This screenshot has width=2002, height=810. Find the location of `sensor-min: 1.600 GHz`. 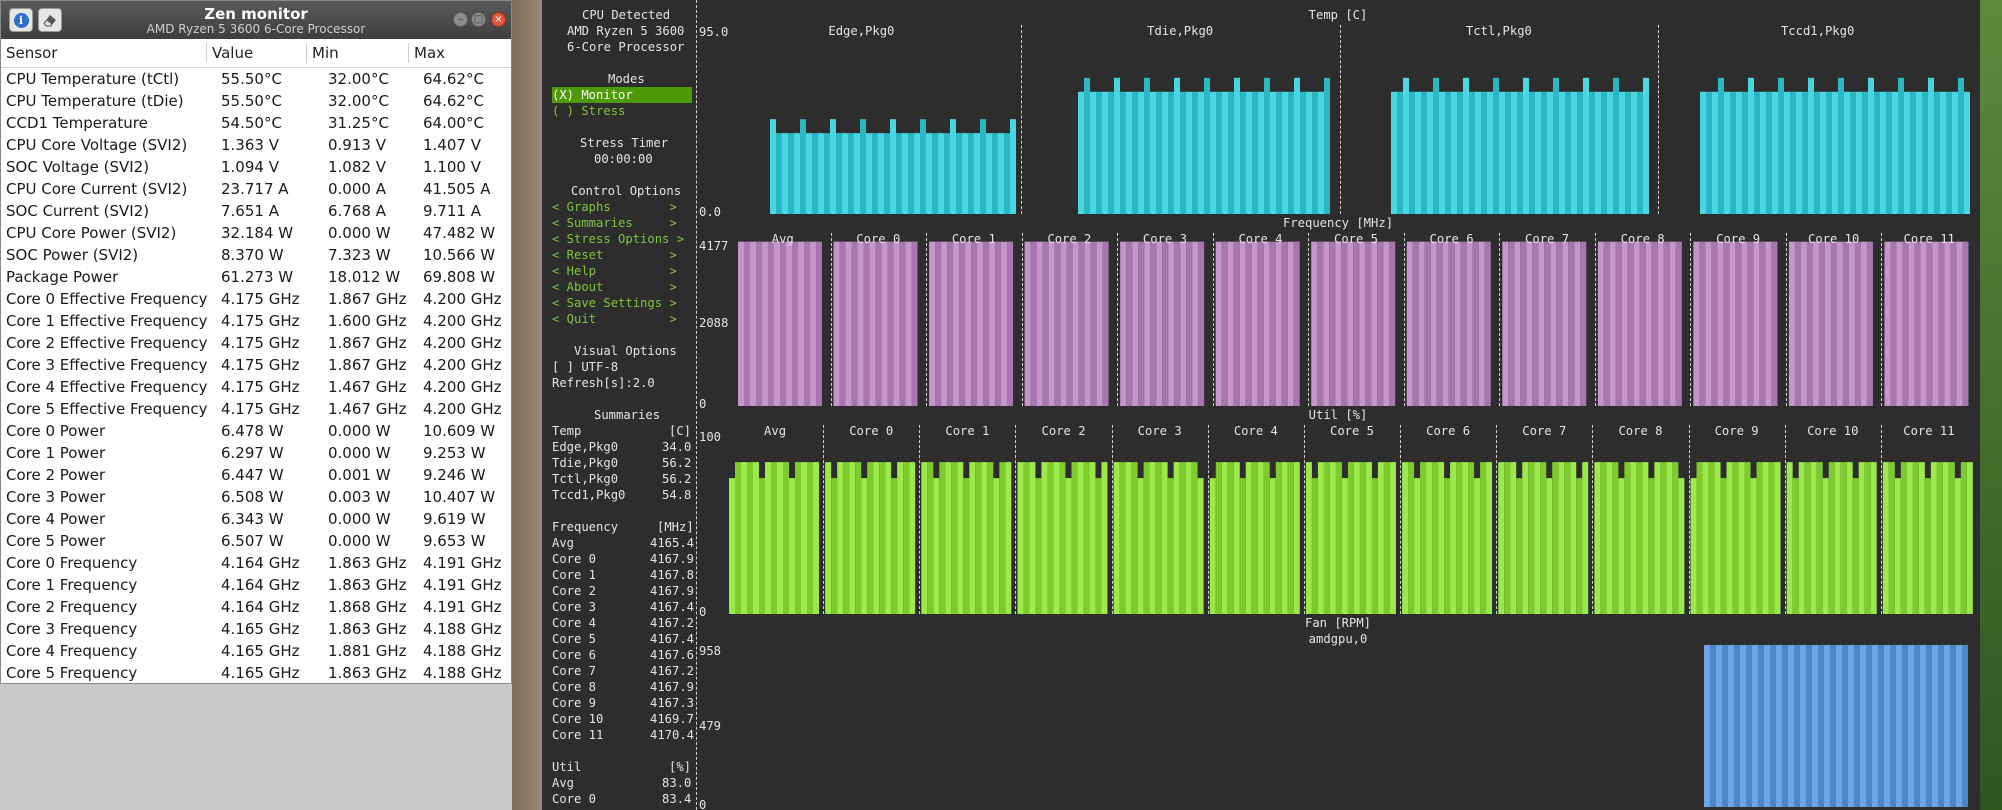

sensor-min: 1.600 GHz is located at coordinates (367, 321).